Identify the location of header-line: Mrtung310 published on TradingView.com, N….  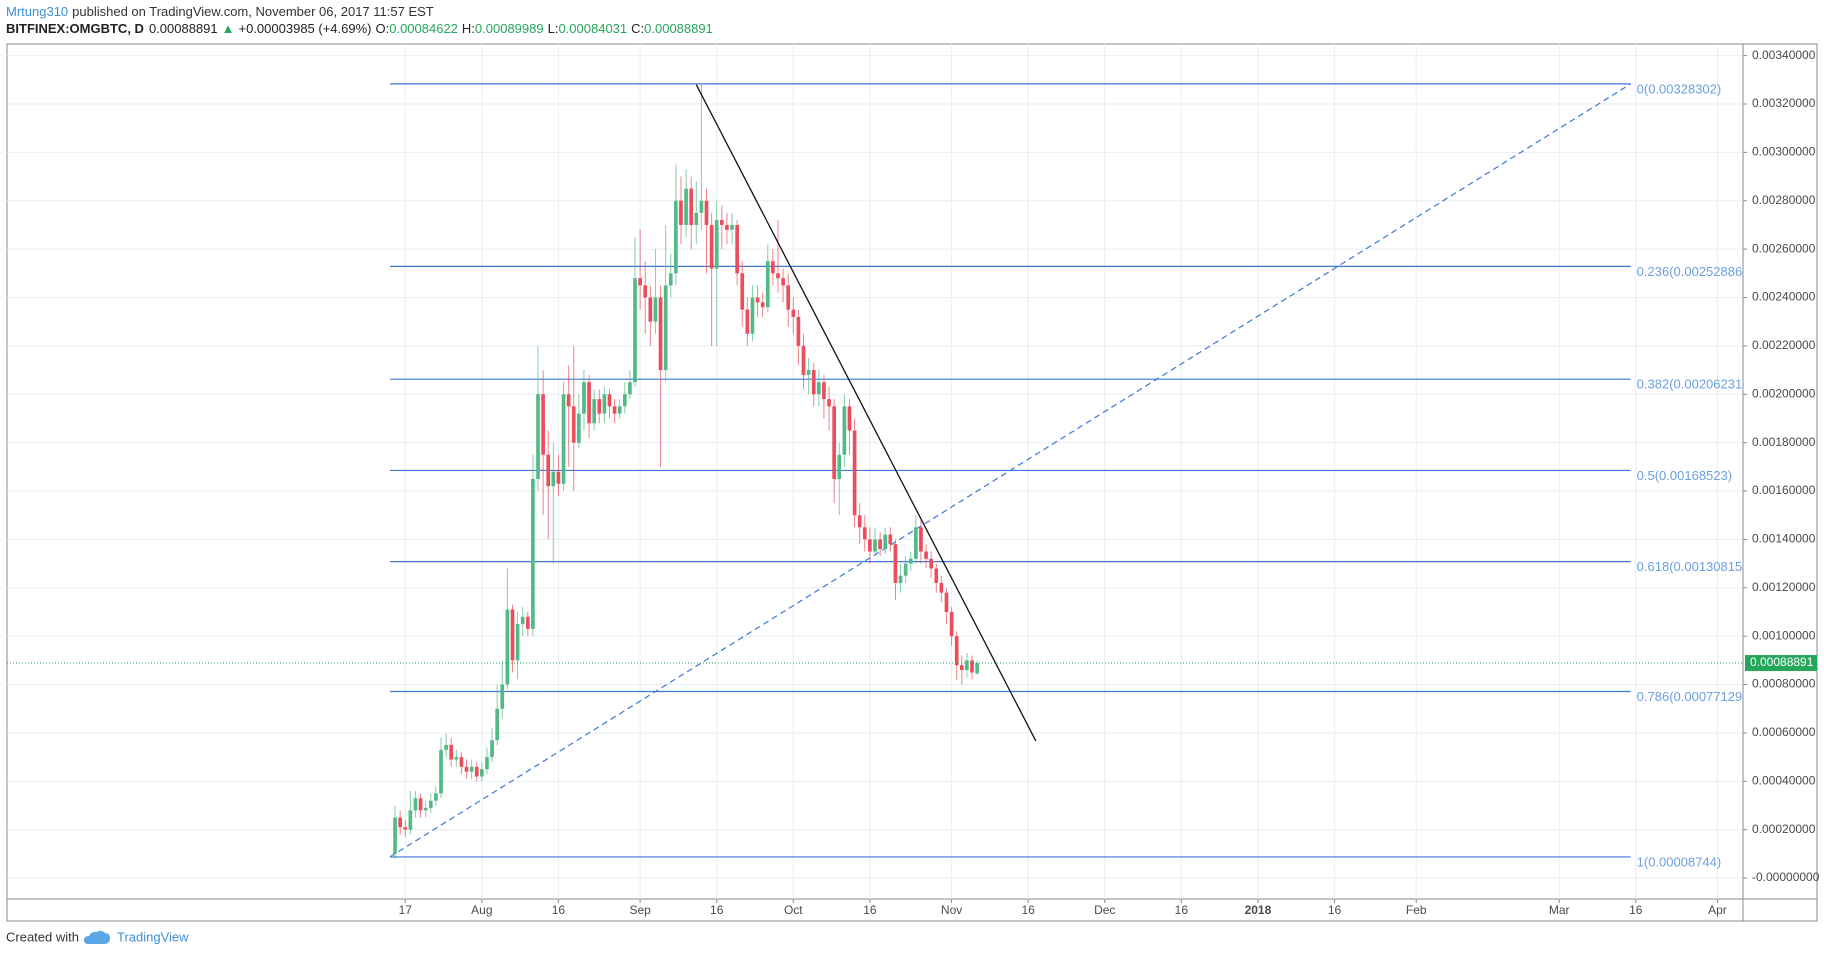
(220, 11).